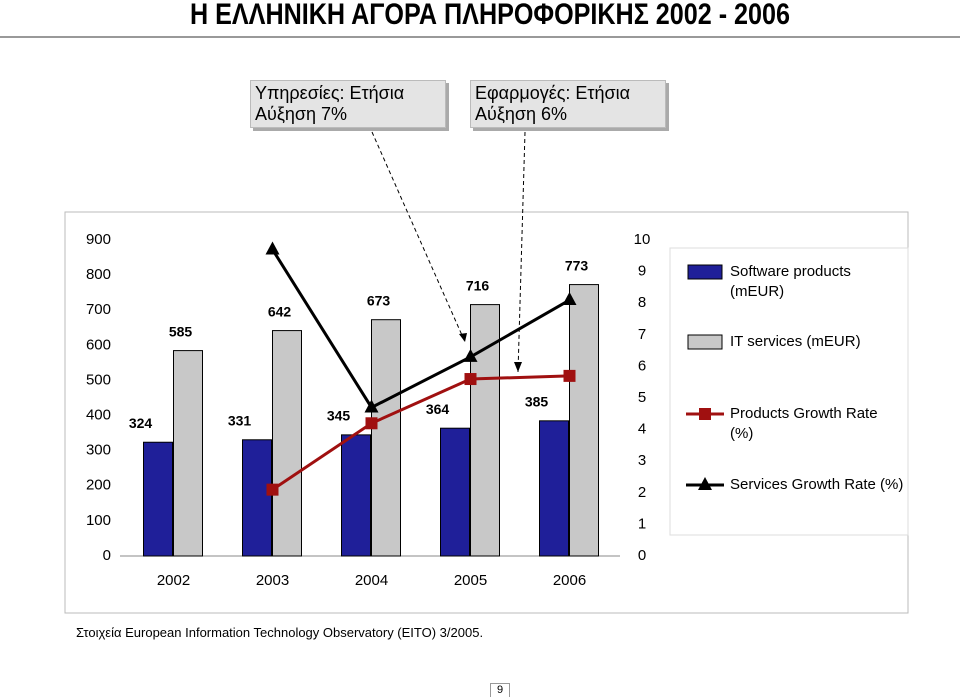 This screenshot has width=960, height=697. I want to click on data-label: 345, so click(339, 416).